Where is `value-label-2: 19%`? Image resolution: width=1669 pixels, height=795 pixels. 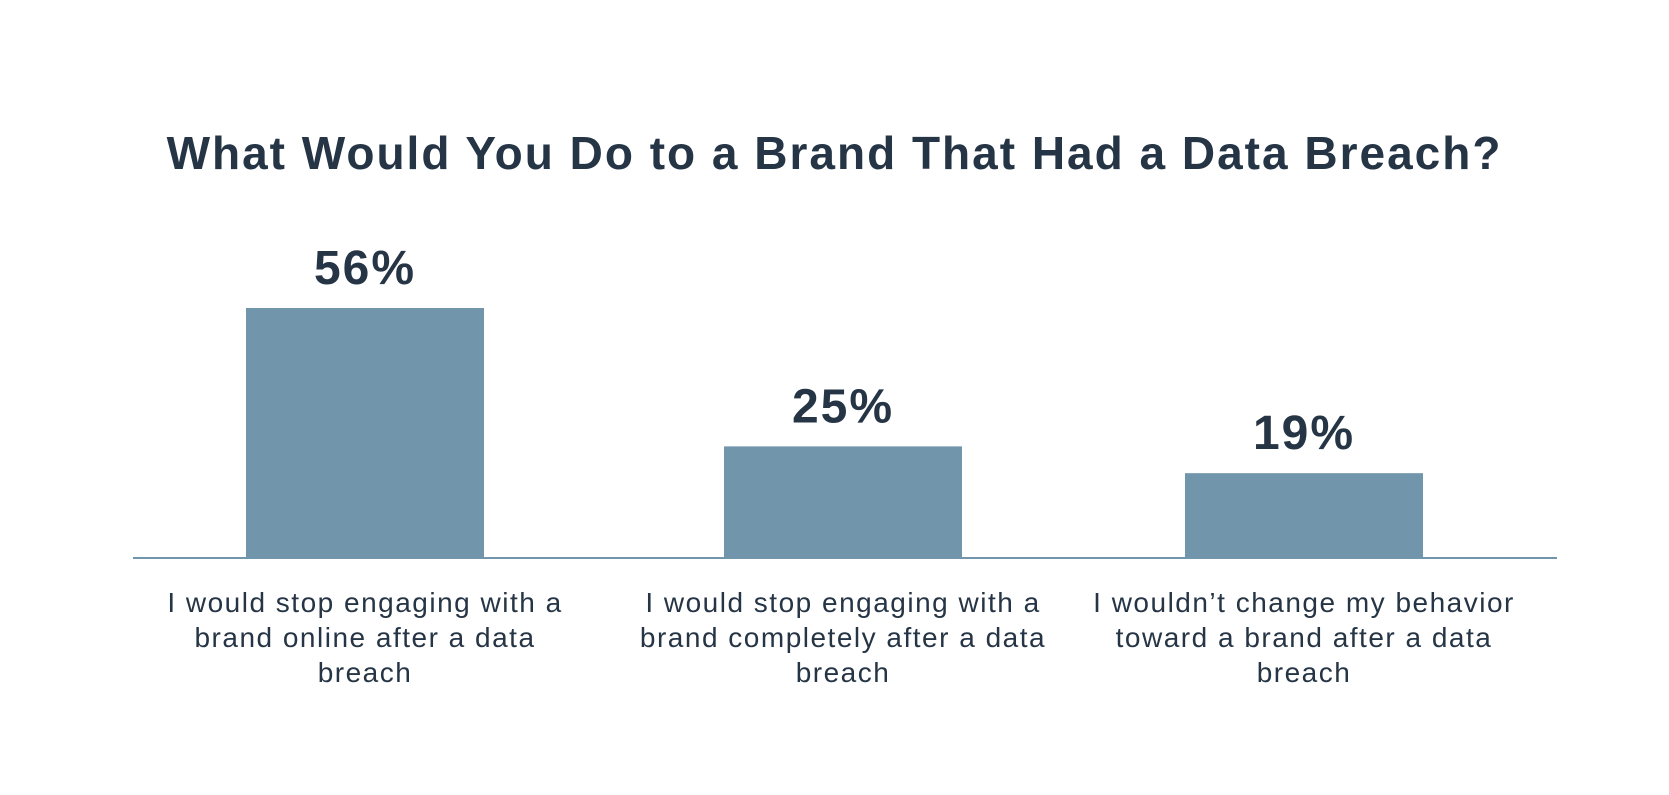 value-label-2: 19% is located at coordinates (1304, 433).